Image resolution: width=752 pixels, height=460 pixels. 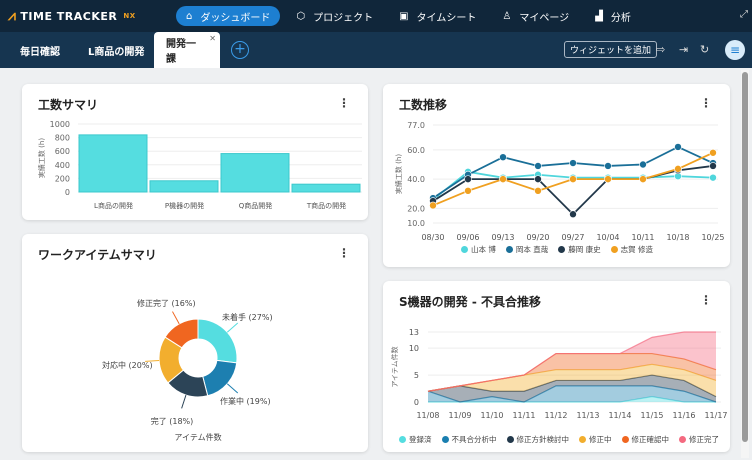 What do you see at coordinates (72, 16) in the screenshot?
I see `logo: ⩘ TIME TRACKER NX` at bounding box center [72, 16].